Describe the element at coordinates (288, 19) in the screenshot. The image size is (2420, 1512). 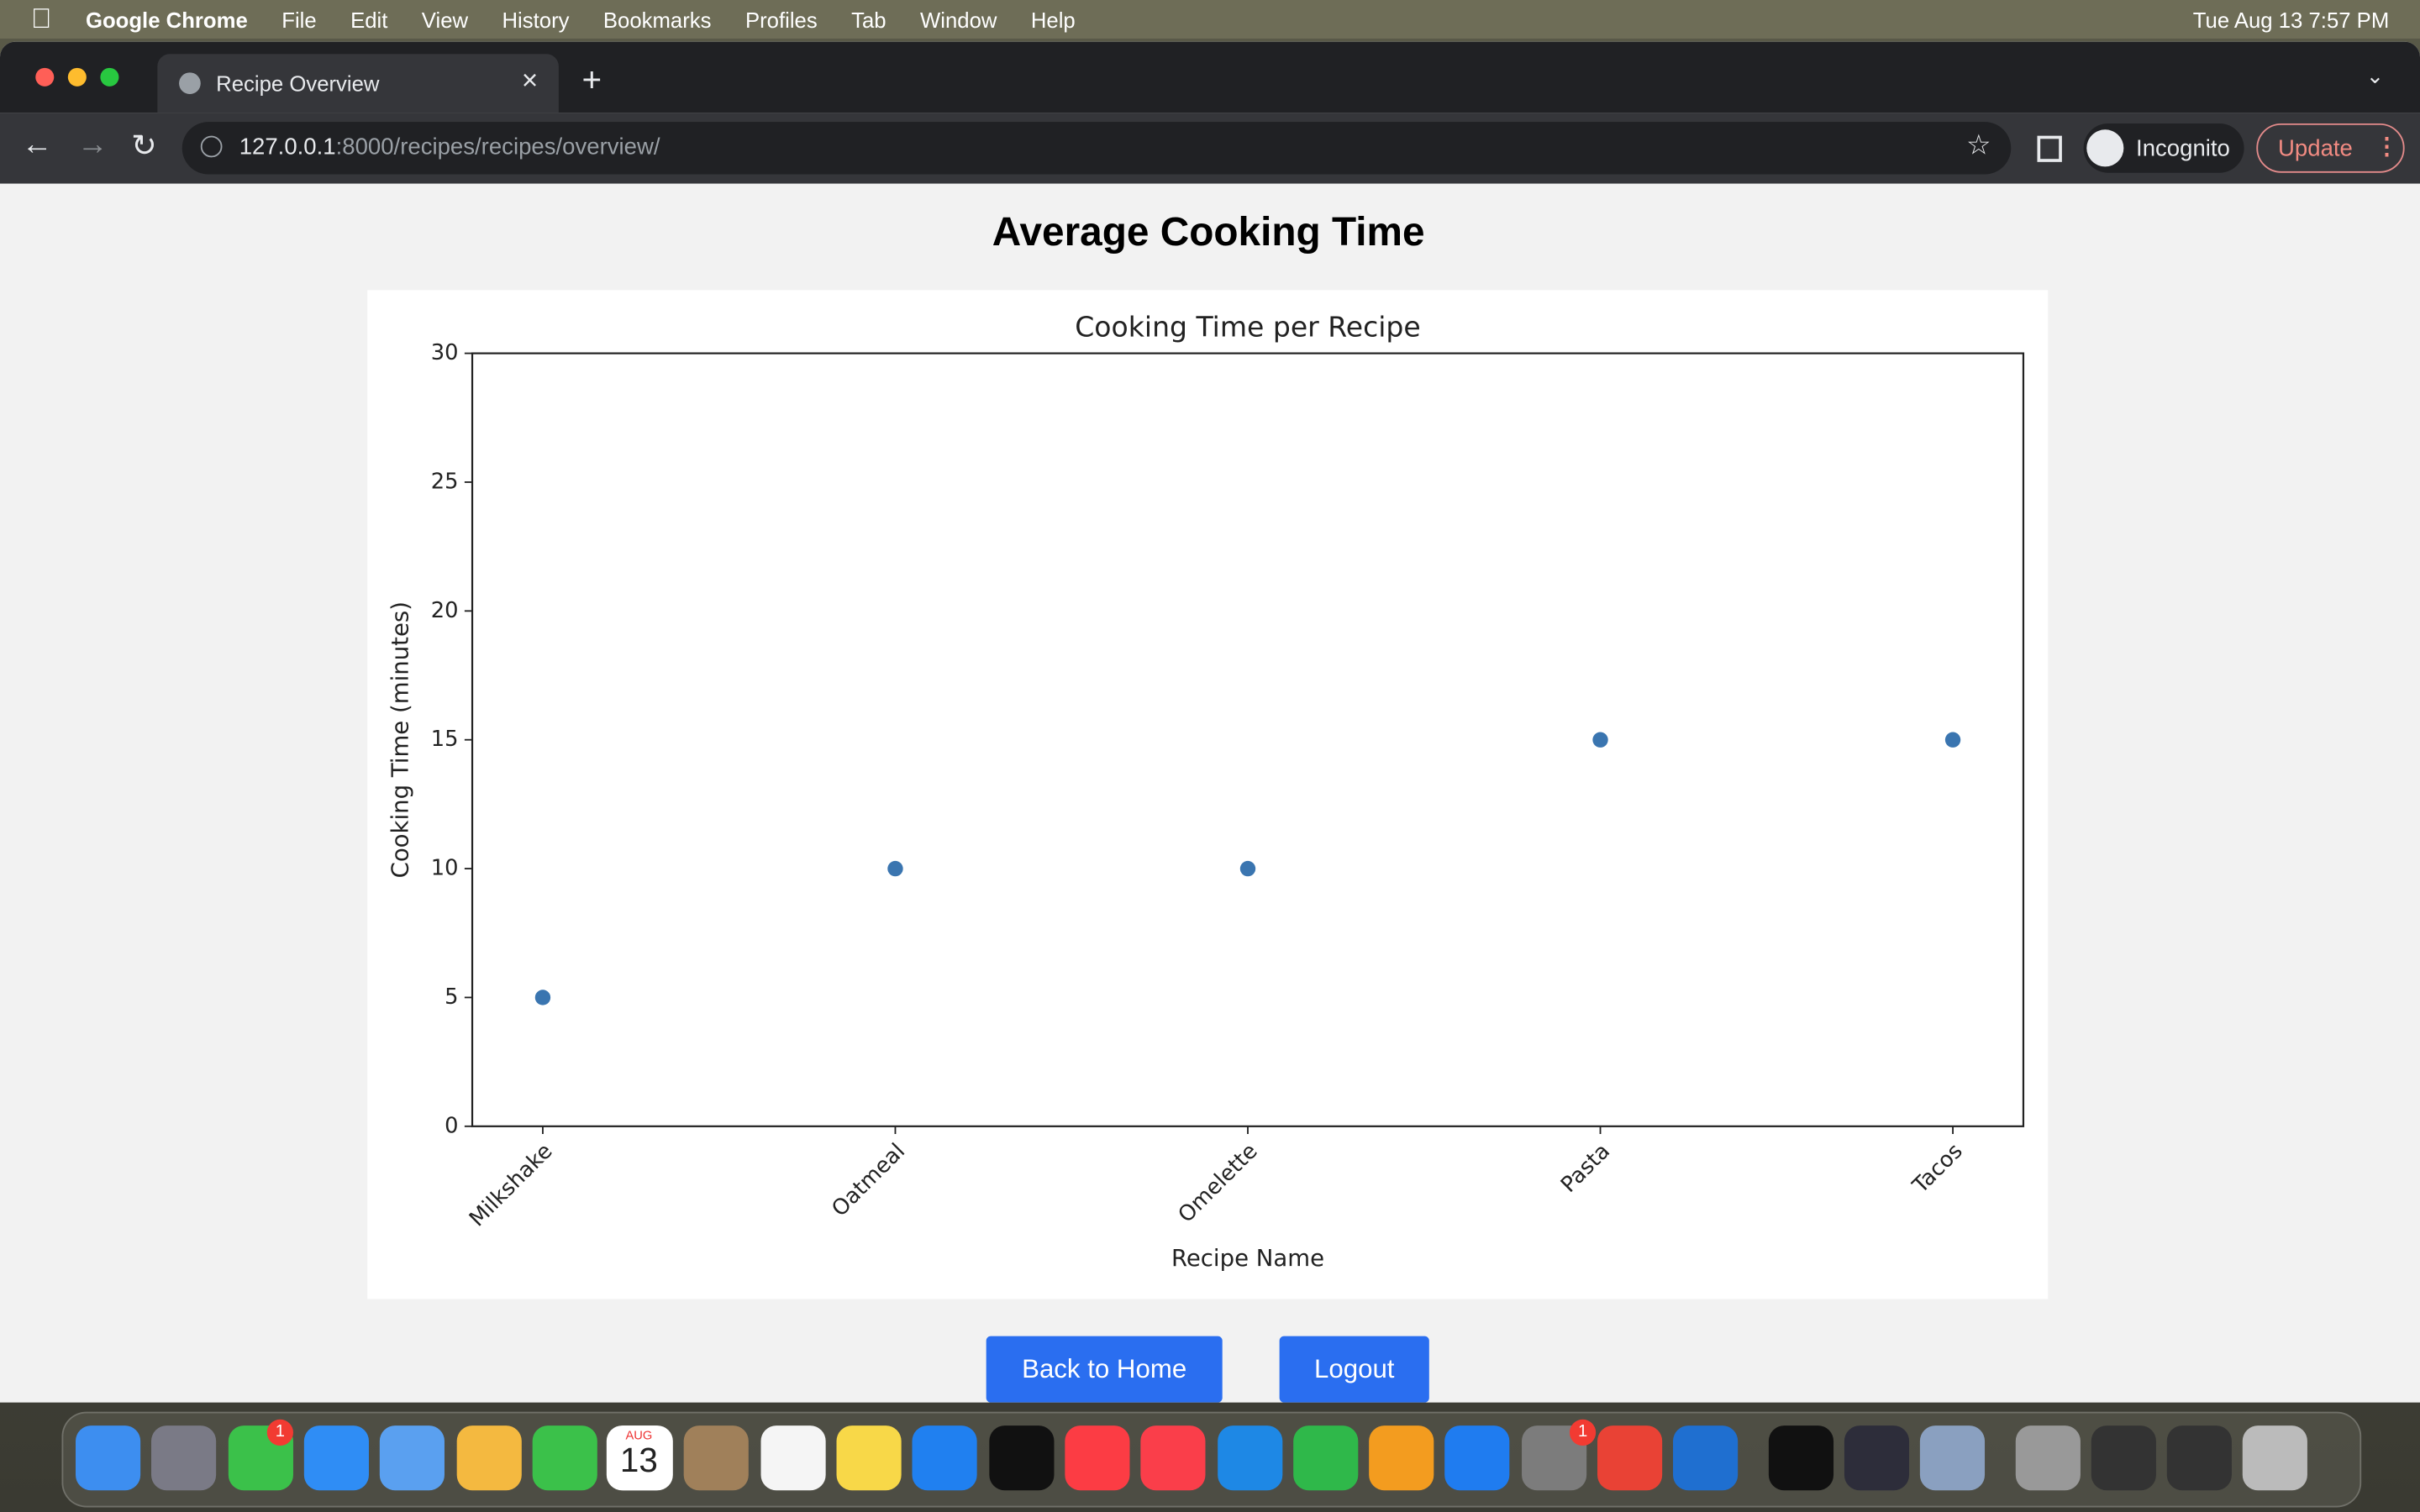
I see `menu-item: File` at that location.